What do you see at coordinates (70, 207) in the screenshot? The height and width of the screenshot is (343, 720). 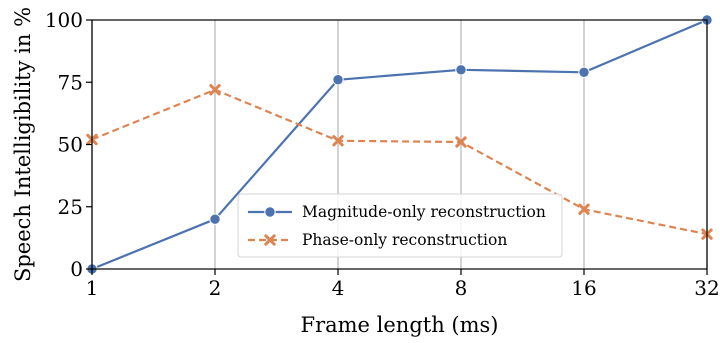 I see `y-tick-label: 25` at bounding box center [70, 207].